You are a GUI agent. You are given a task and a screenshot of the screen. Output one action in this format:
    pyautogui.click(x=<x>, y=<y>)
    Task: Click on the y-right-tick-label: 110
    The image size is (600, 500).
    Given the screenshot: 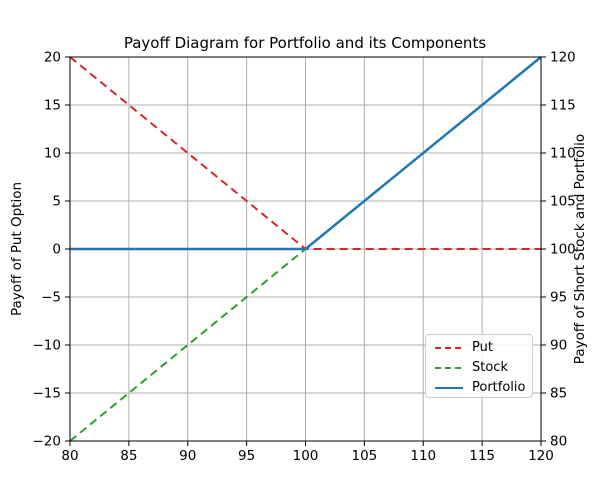 What is the action you would take?
    pyautogui.click(x=563, y=154)
    